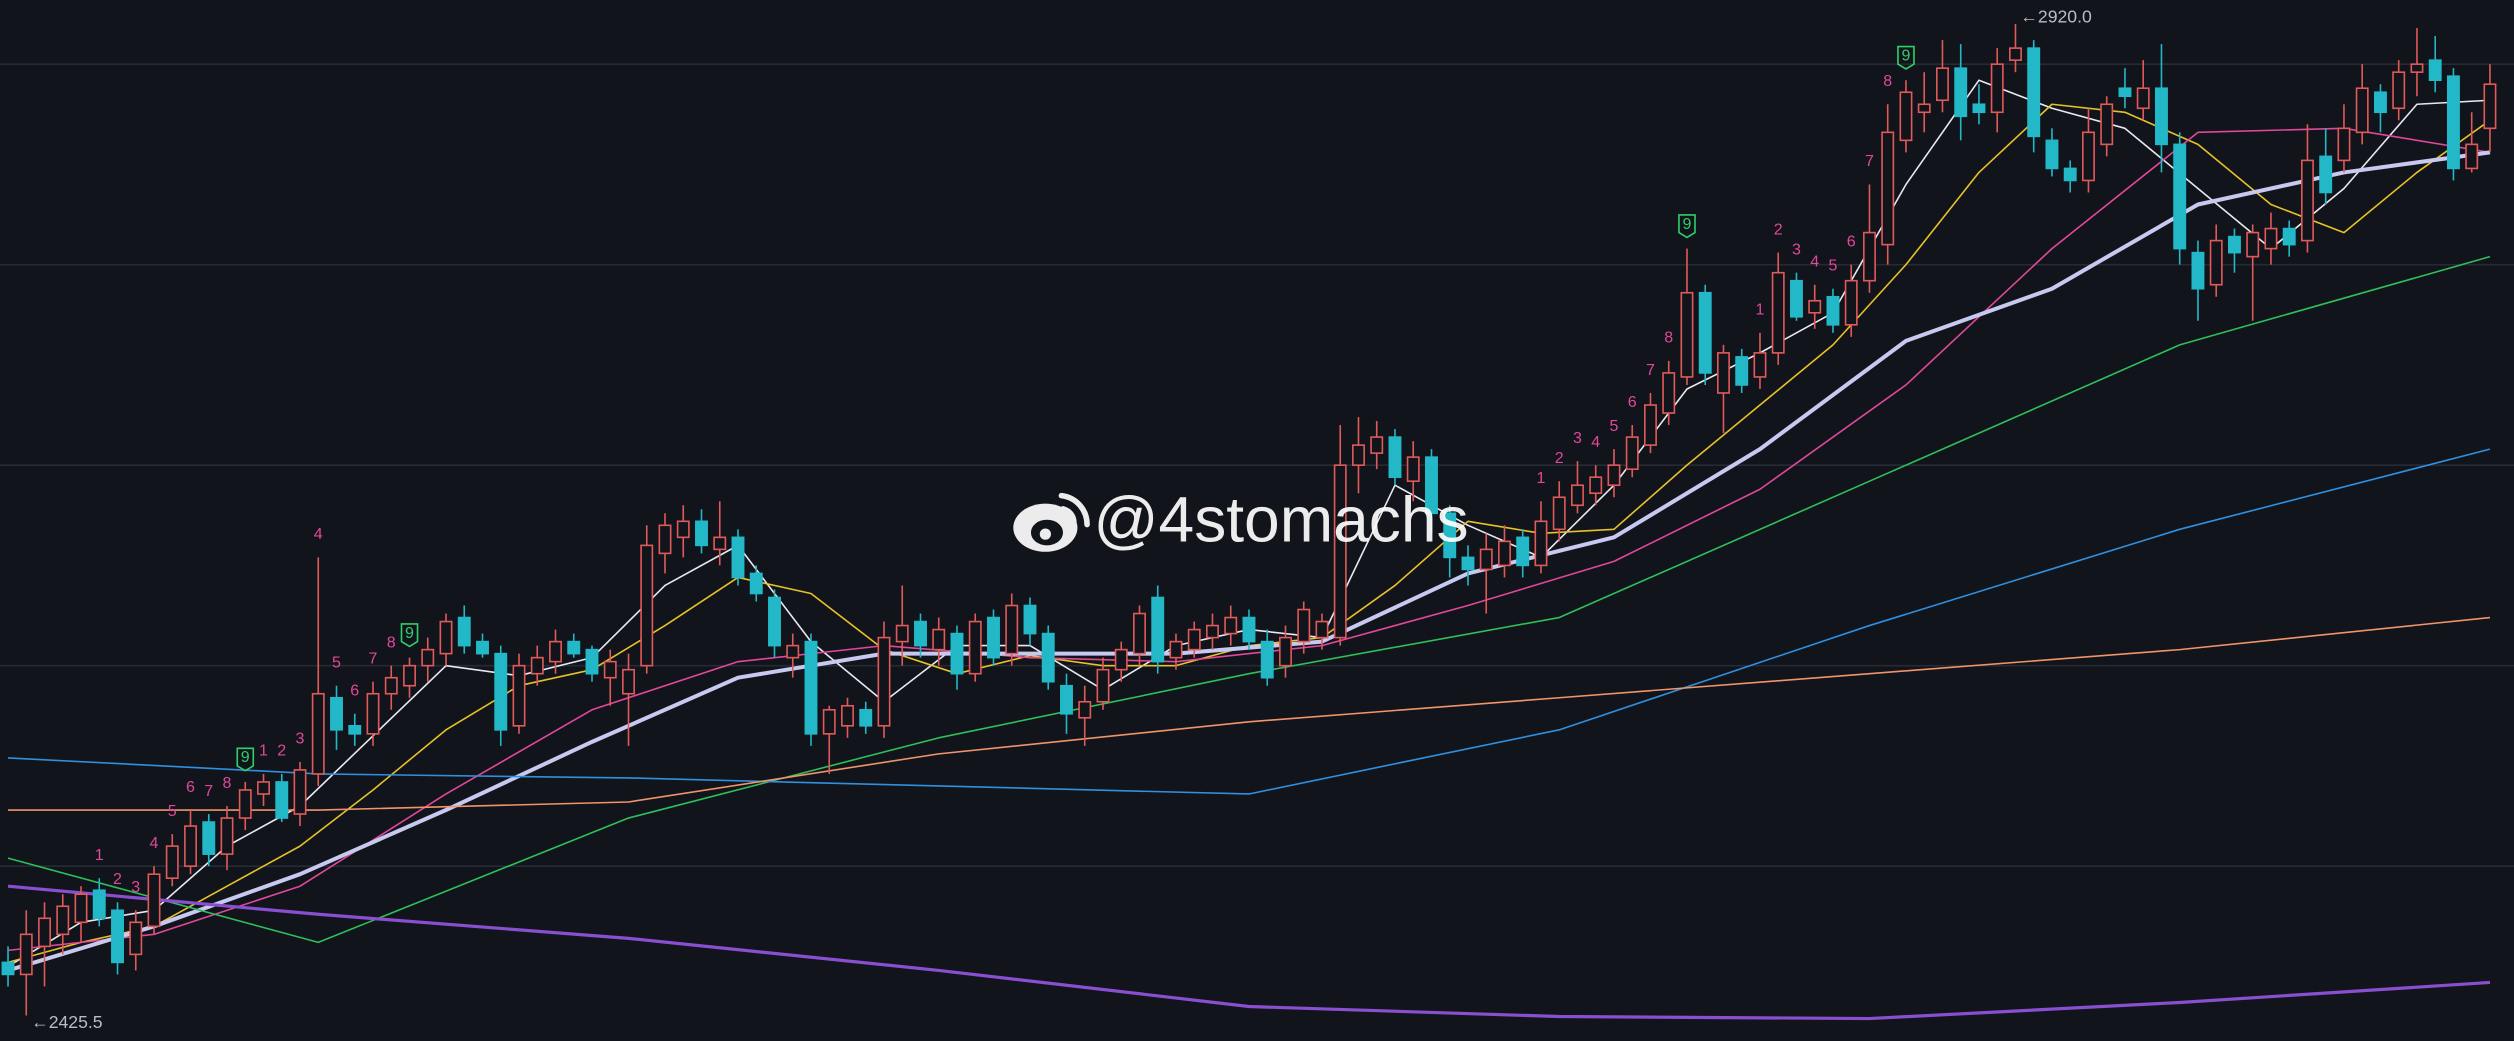  What do you see at coordinates (1595, 442) in the screenshot?
I see `td-count: 4` at bounding box center [1595, 442].